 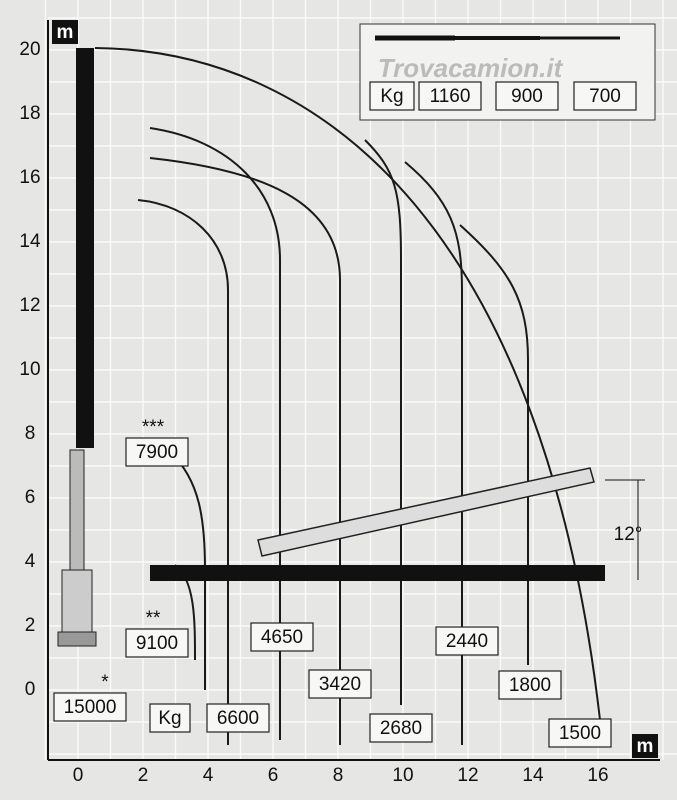 I want to click on angle-label: 12°, so click(x=628, y=534).